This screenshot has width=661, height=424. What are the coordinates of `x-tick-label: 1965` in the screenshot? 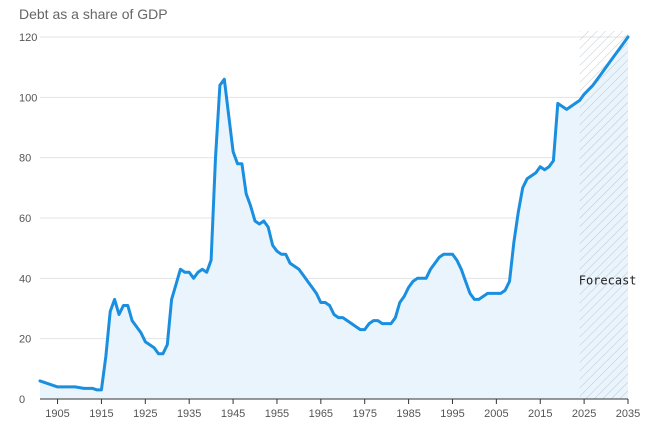 It's located at (321, 414).